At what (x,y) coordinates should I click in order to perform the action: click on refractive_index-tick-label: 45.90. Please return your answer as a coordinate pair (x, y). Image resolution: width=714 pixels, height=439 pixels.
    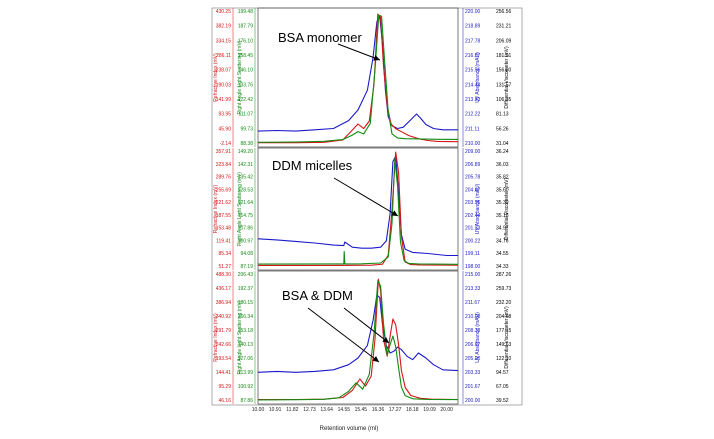
    Looking at the image, I should click on (224, 129).